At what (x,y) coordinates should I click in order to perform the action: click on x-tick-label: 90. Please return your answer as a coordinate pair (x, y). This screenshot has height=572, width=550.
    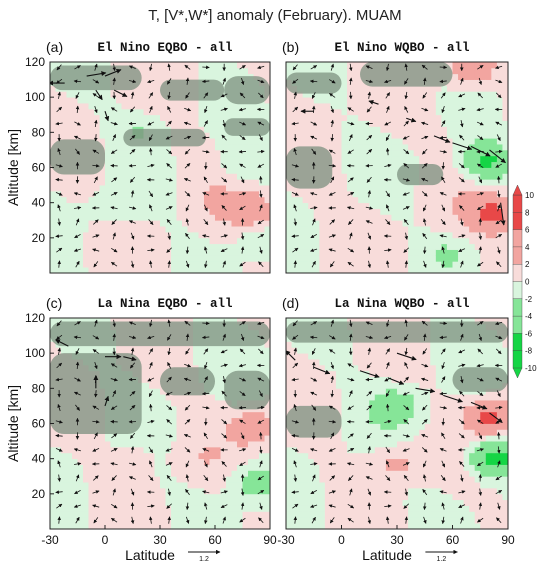
    Looking at the image, I should click on (270, 540).